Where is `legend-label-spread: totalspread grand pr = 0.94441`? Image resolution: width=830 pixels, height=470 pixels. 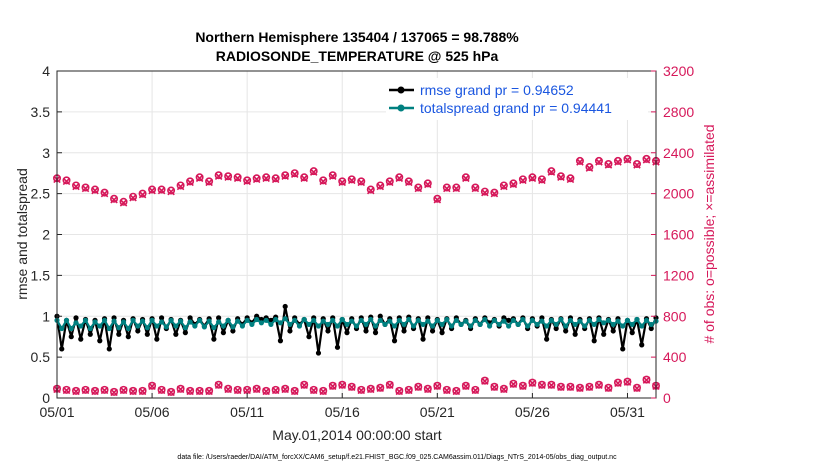 legend-label-spread: totalspread grand pr = 0.94441 is located at coordinates (516, 108).